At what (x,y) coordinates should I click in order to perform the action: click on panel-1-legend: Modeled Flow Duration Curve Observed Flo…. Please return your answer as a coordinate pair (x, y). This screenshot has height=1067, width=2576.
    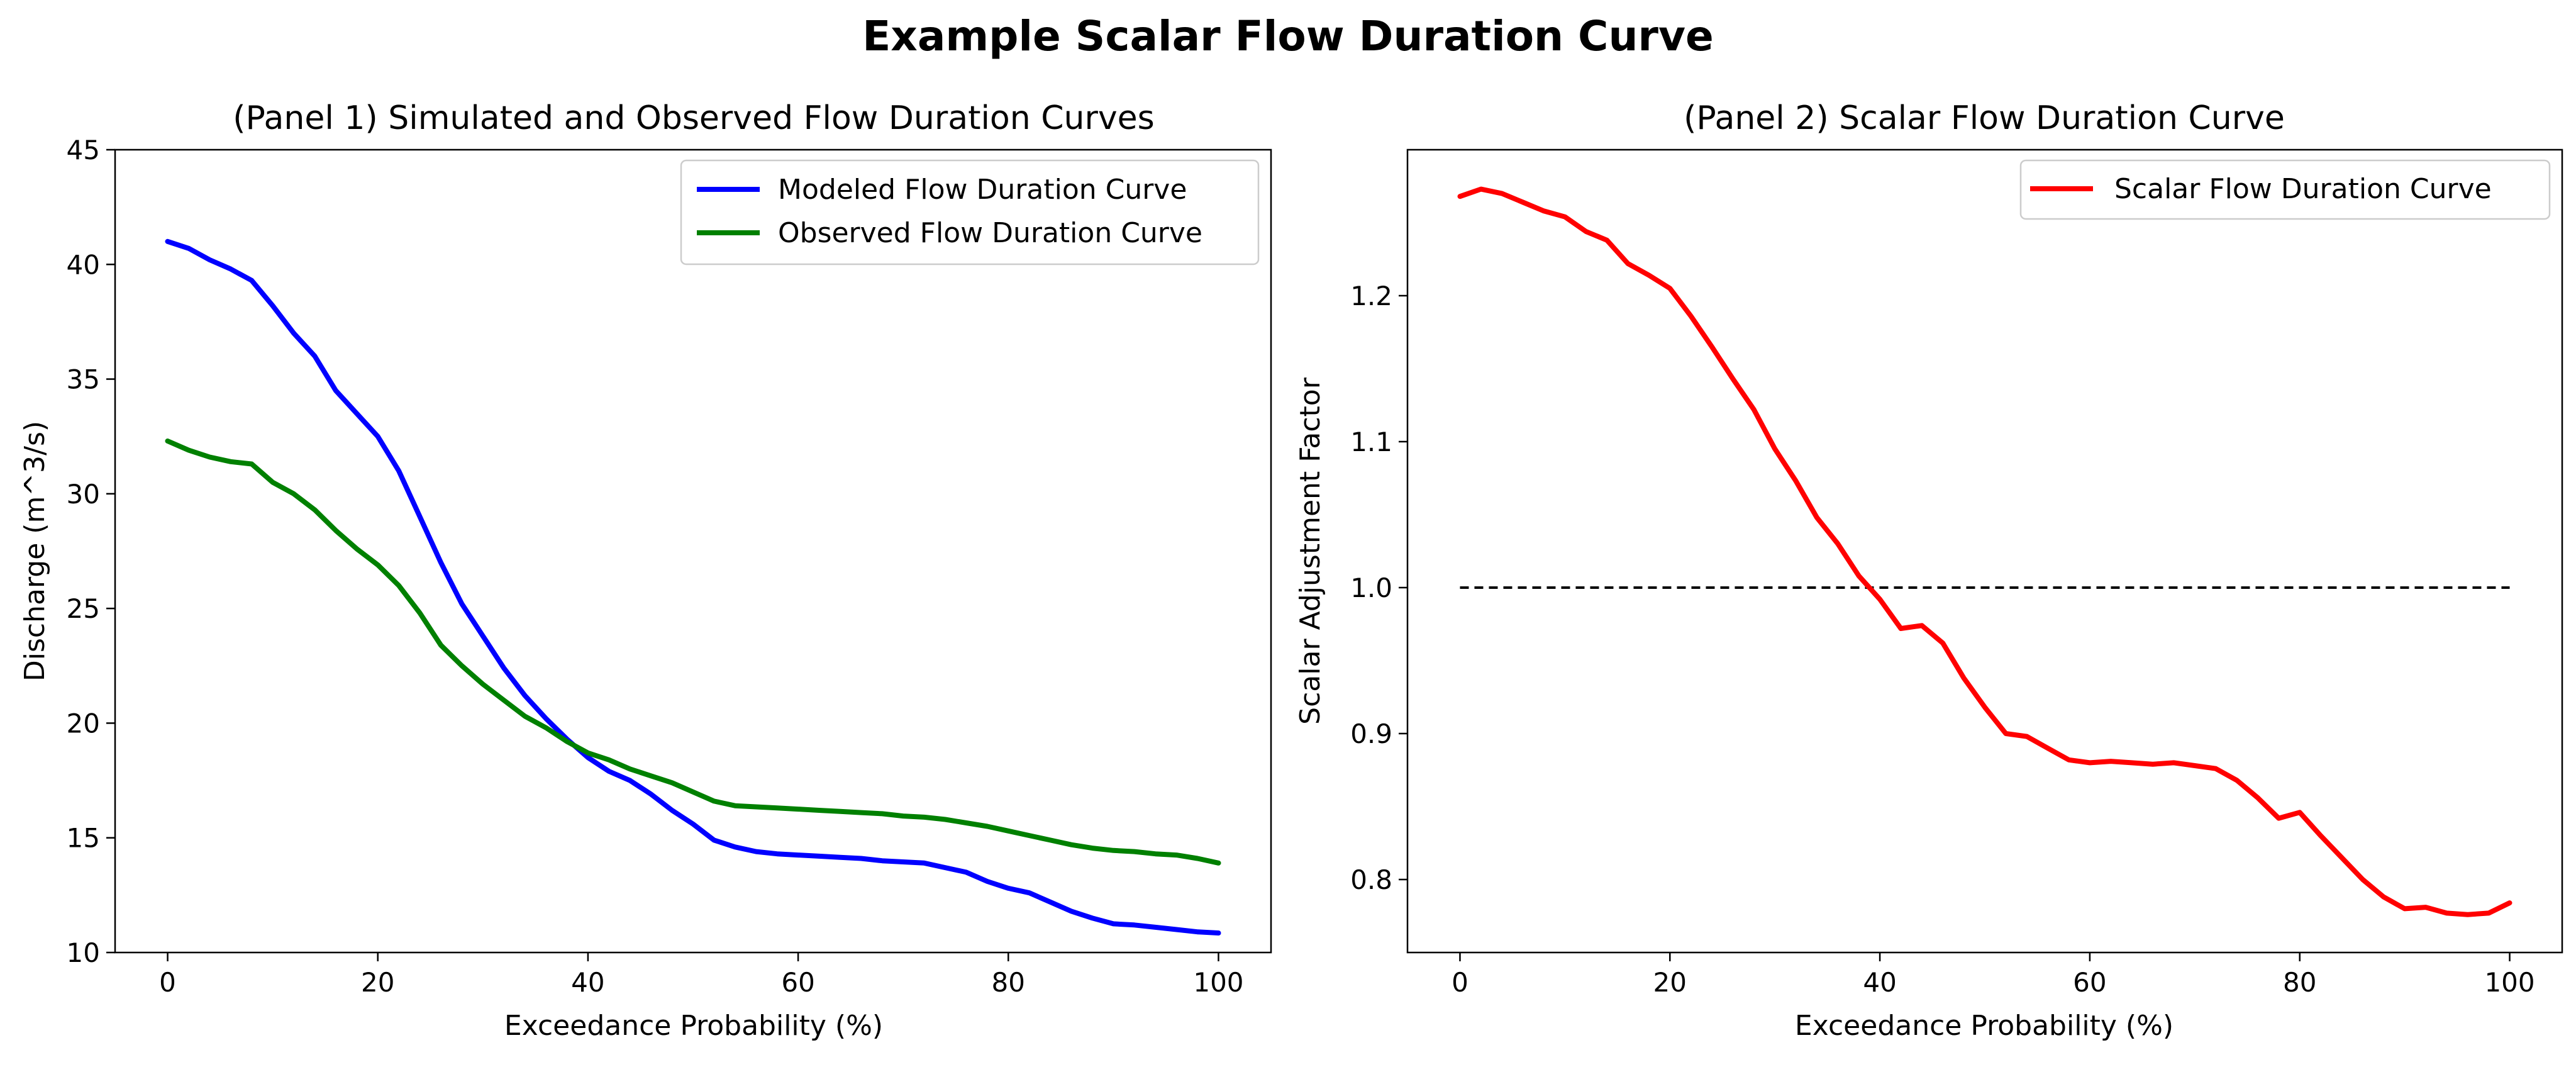
    Looking at the image, I should click on (970, 212).